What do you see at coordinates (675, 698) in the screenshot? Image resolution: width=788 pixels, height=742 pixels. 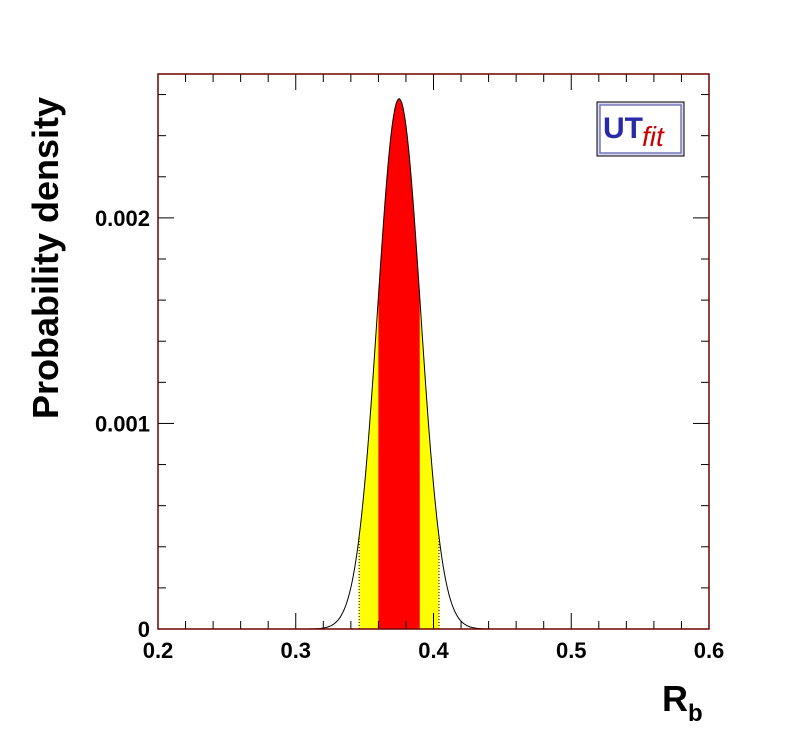 I see `x-axis-title-main: R` at bounding box center [675, 698].